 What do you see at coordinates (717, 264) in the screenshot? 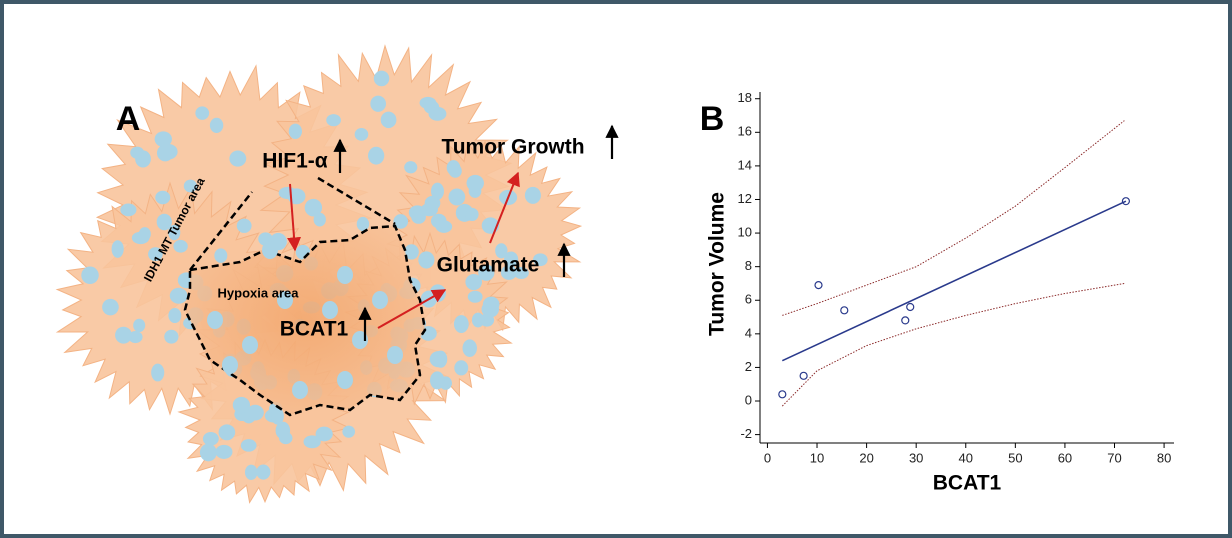
I see `y-axis-label: Tumor Volume` at bounding box center [717, 264].